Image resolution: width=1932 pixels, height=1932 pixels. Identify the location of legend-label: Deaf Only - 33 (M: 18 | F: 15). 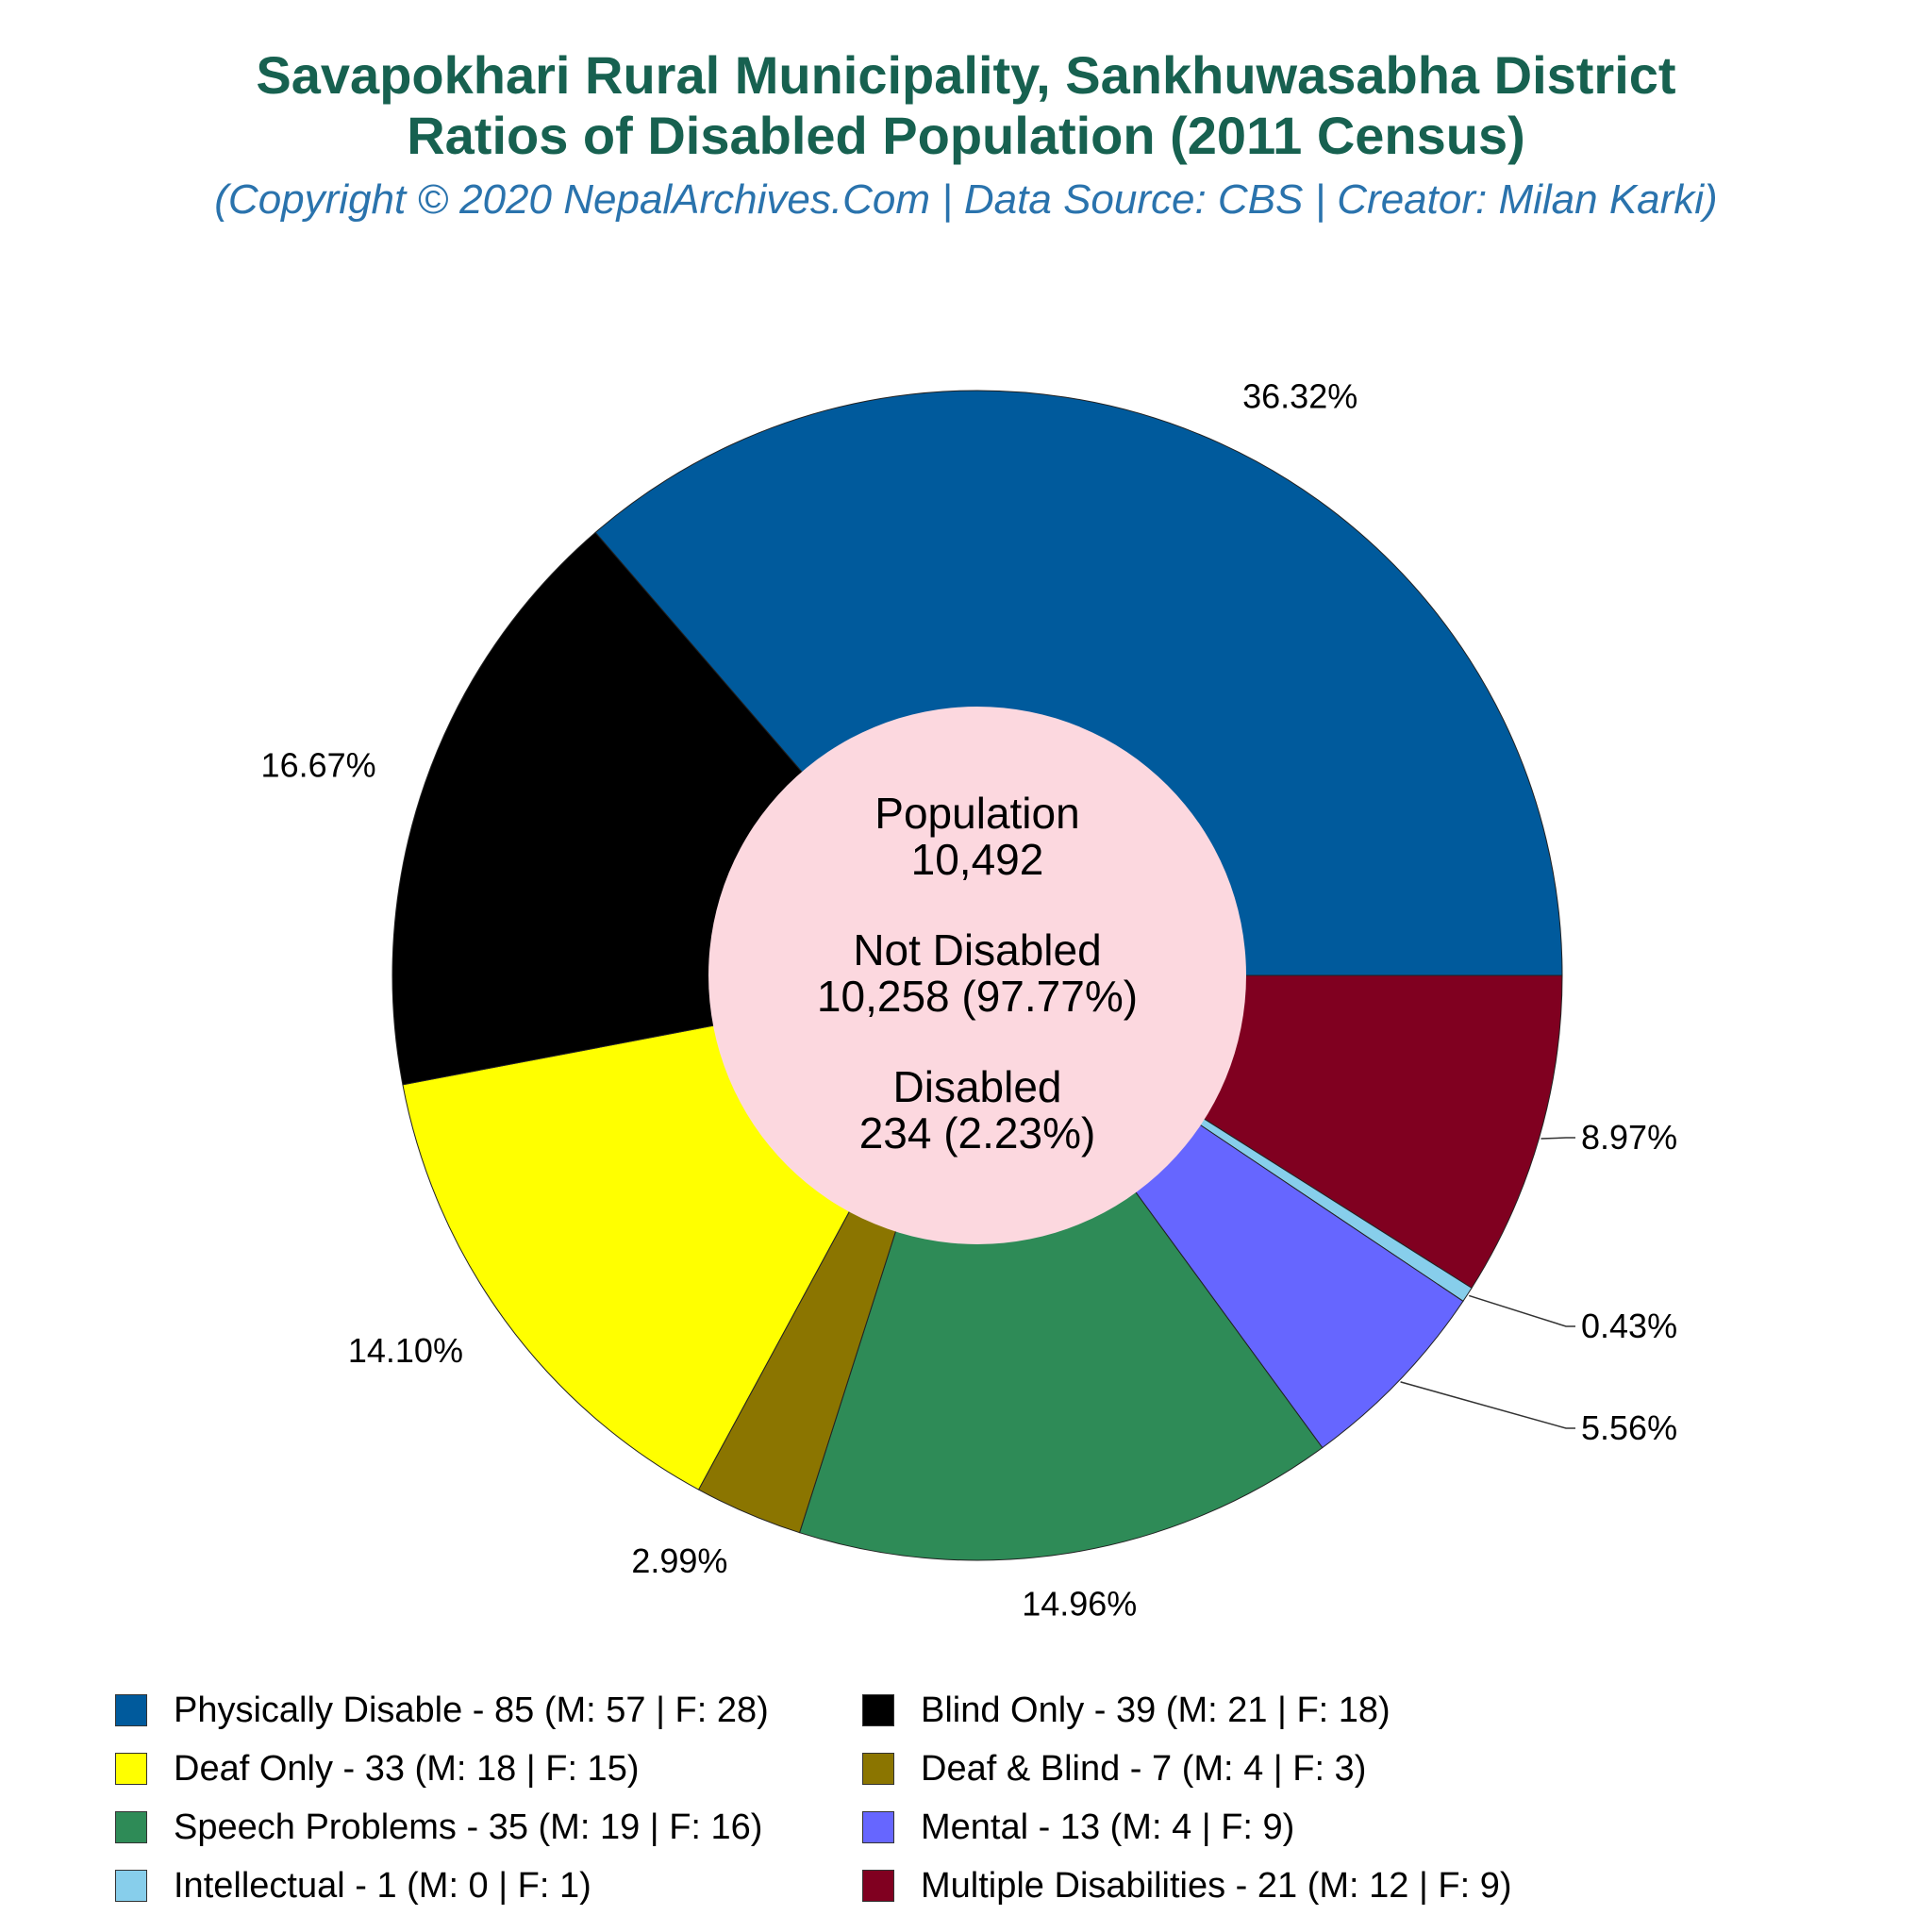
(407, 1768).